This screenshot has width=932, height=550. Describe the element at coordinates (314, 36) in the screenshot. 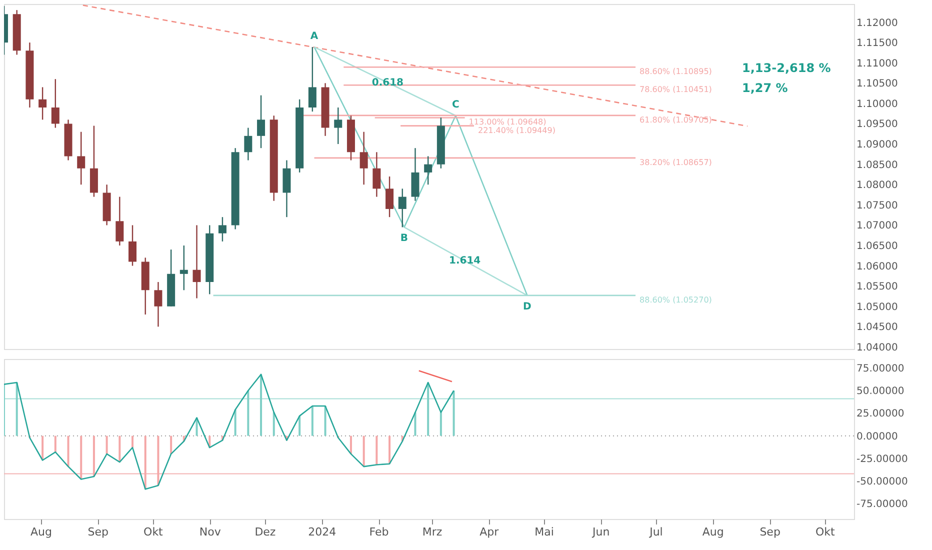

I see `annotation: A` at that location.